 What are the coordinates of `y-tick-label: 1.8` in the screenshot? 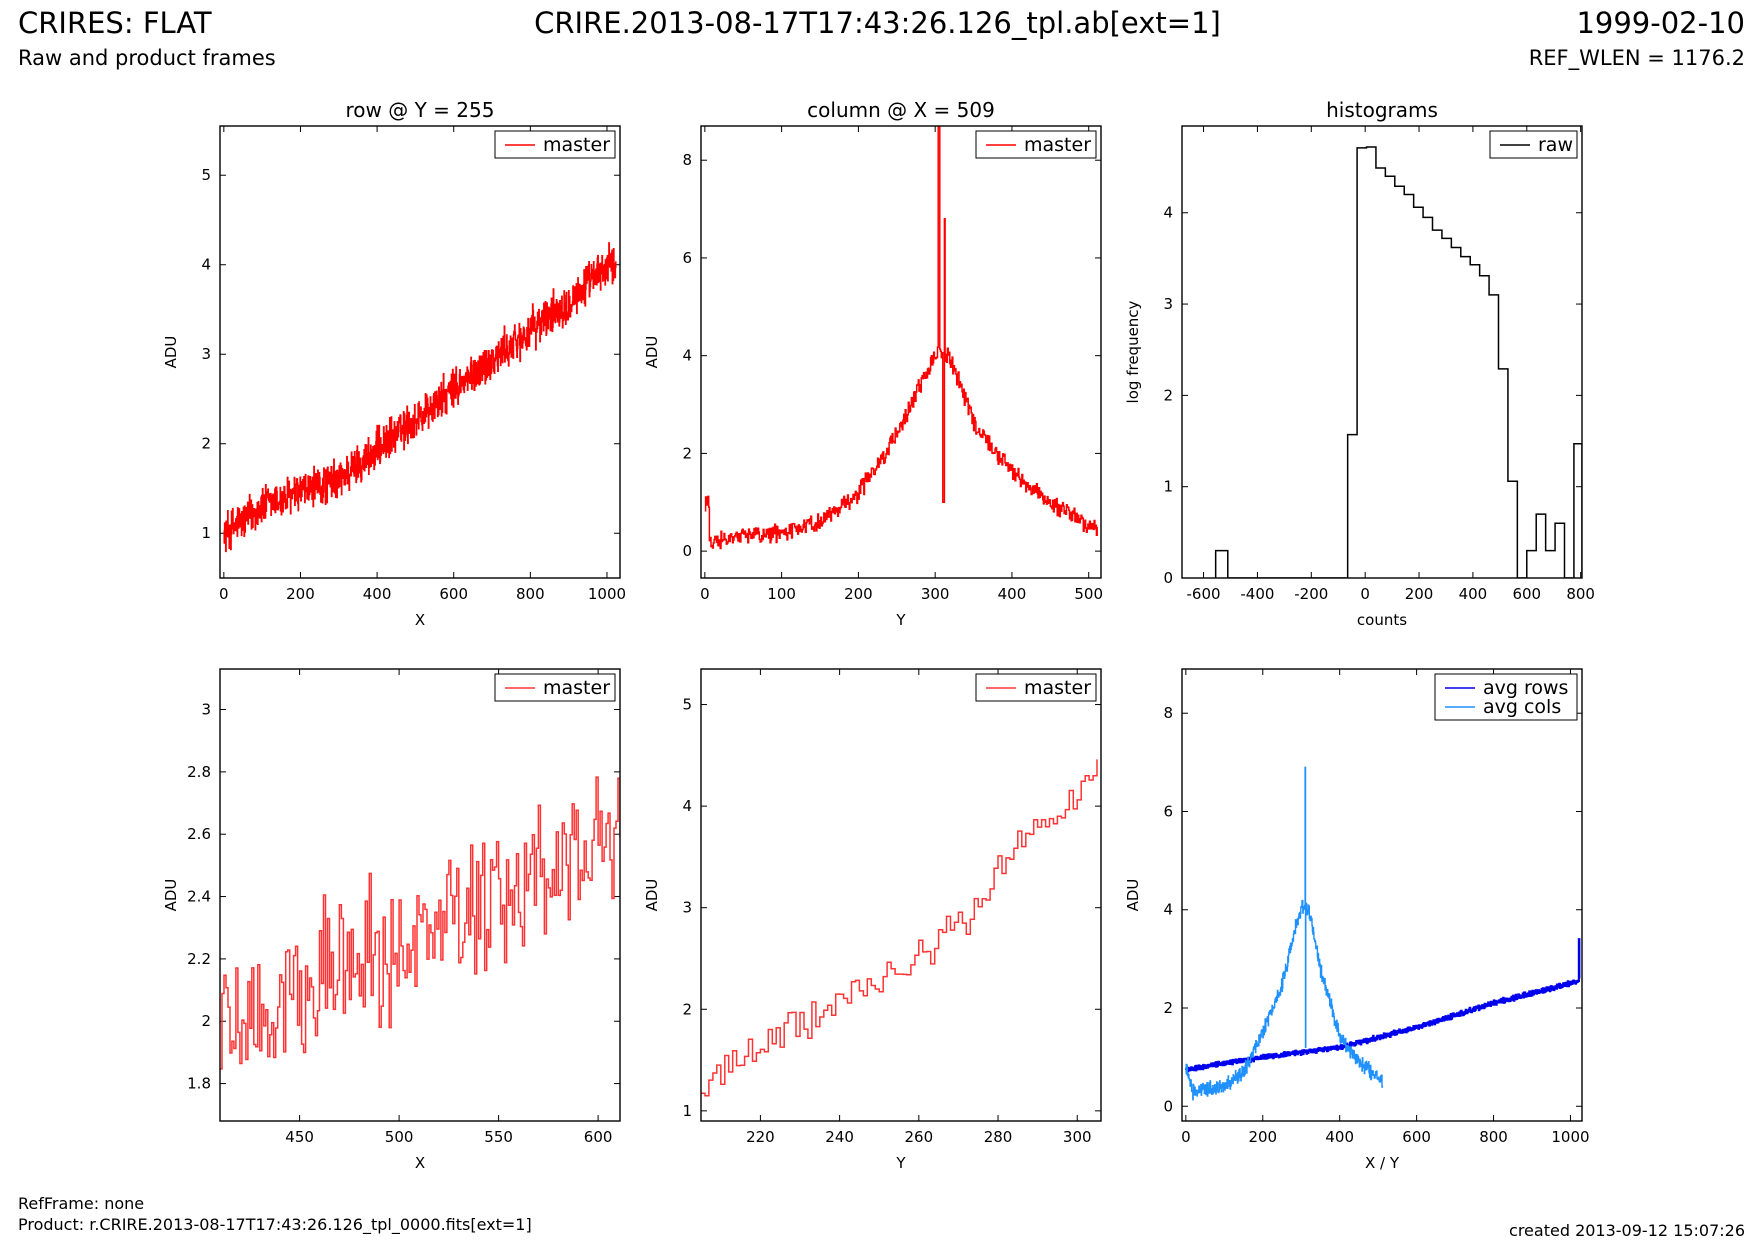 It's located at (199, 1084).